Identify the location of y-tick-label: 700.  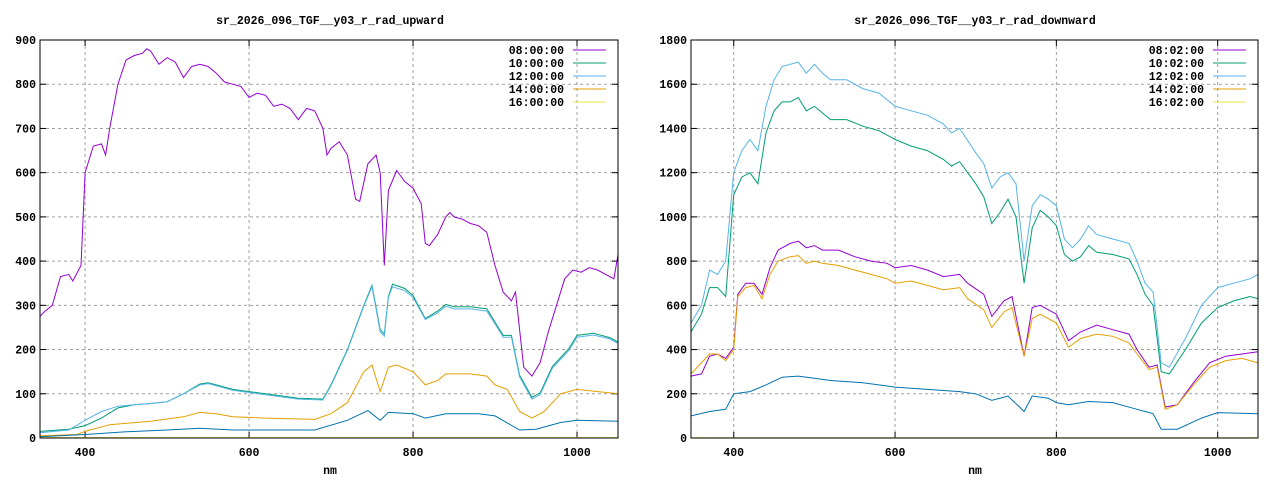
(25, 129).